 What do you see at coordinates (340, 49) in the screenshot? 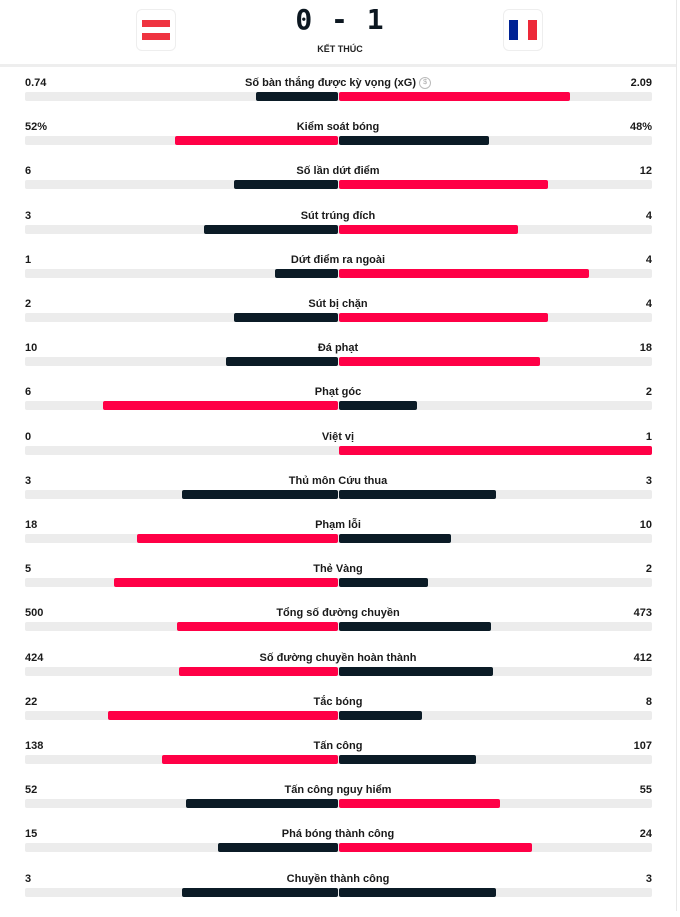
I see `match-status: KẾT THÚC` at bounding box center [340, 49].